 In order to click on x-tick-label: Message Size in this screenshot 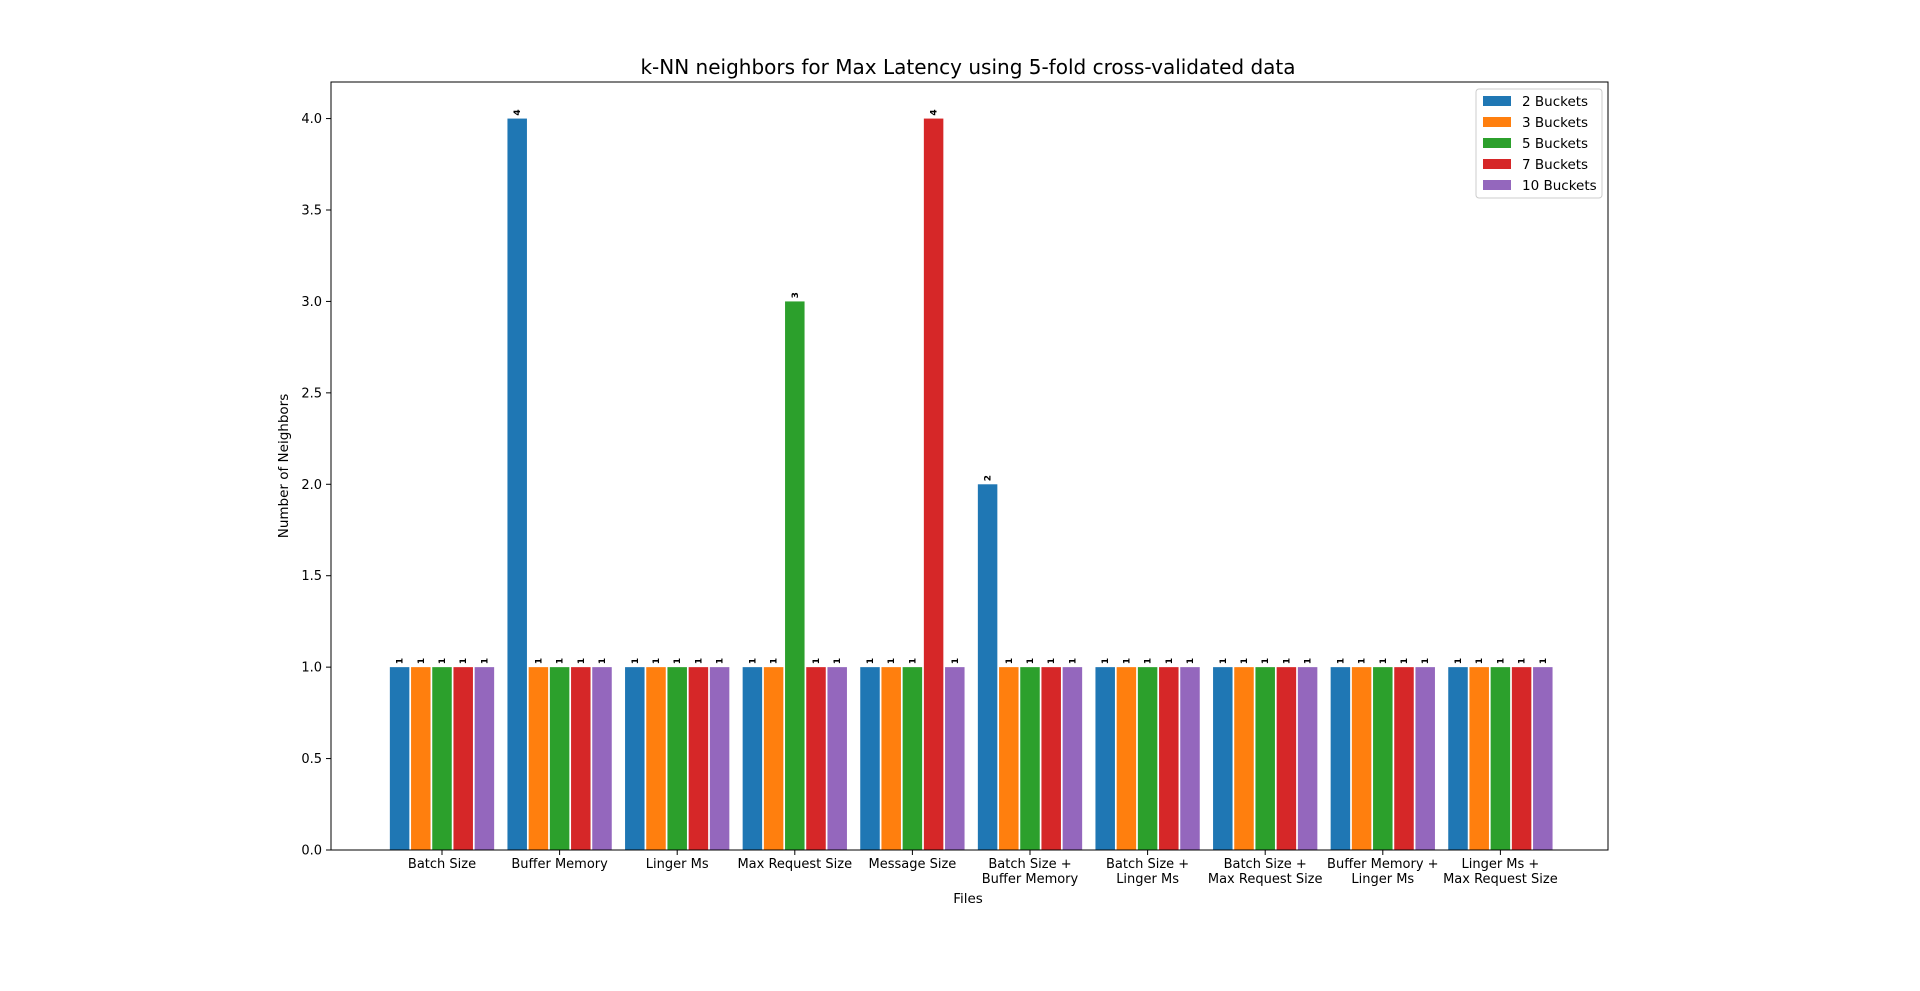, I will do `click(913, 864)`.